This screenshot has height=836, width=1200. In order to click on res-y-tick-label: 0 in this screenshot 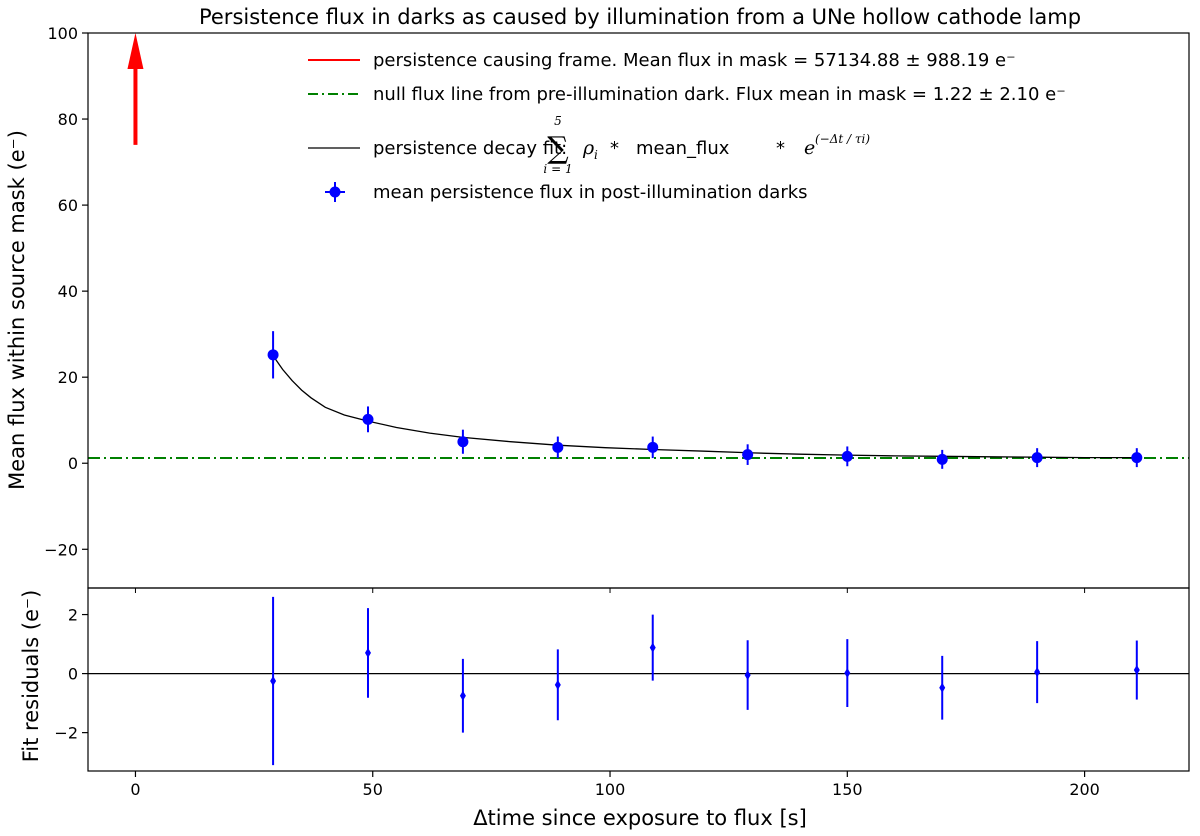, I will do `click(73, 674)`.